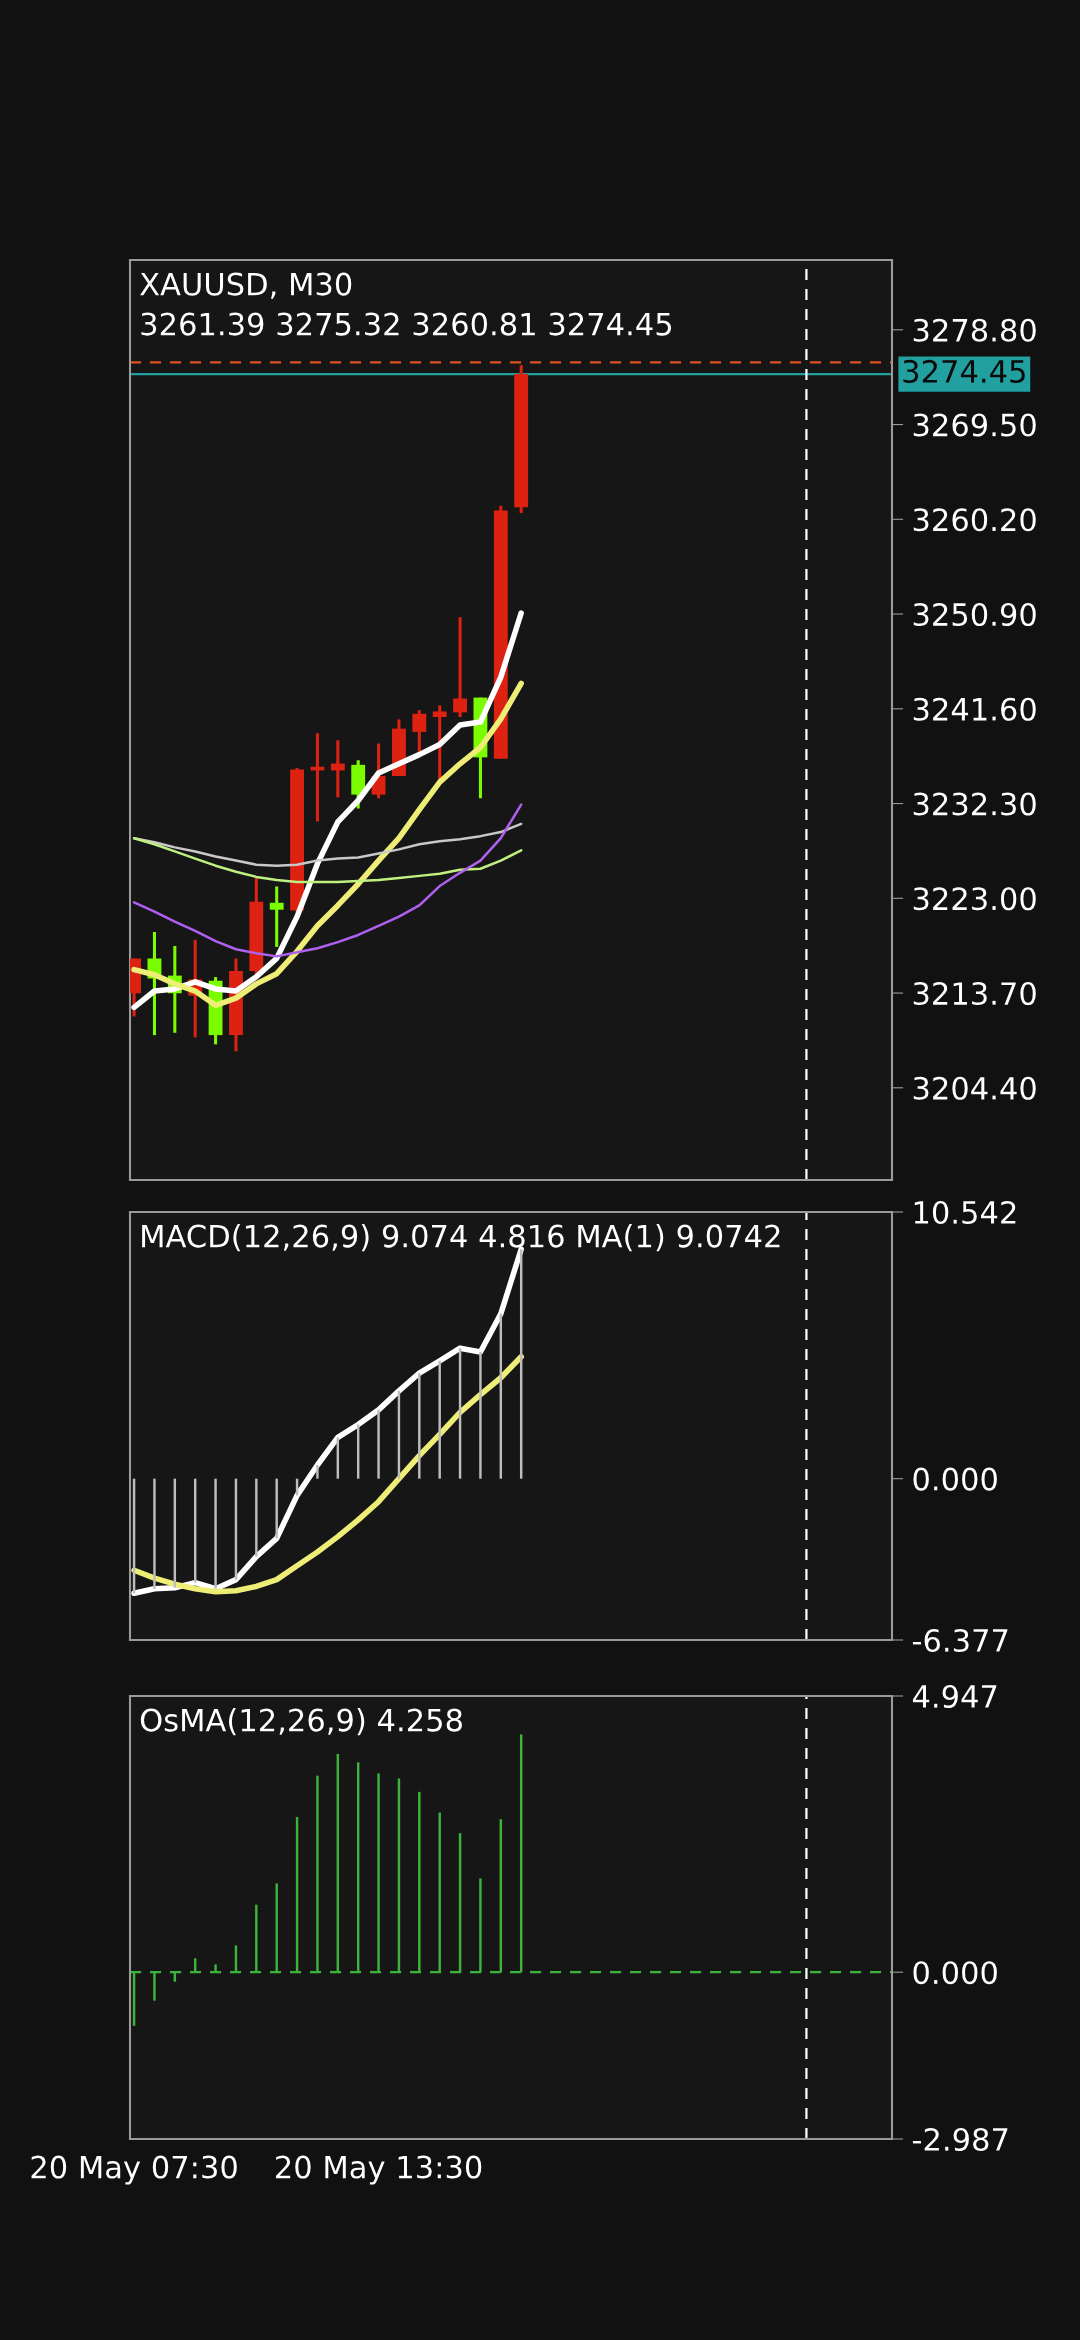 This screenshot has width=1080, height=2340. What do you see at coordinates (954, 1696) in the screenshot?
I see `y-tick-label: 4.947` at bounding box center [954, 1696].